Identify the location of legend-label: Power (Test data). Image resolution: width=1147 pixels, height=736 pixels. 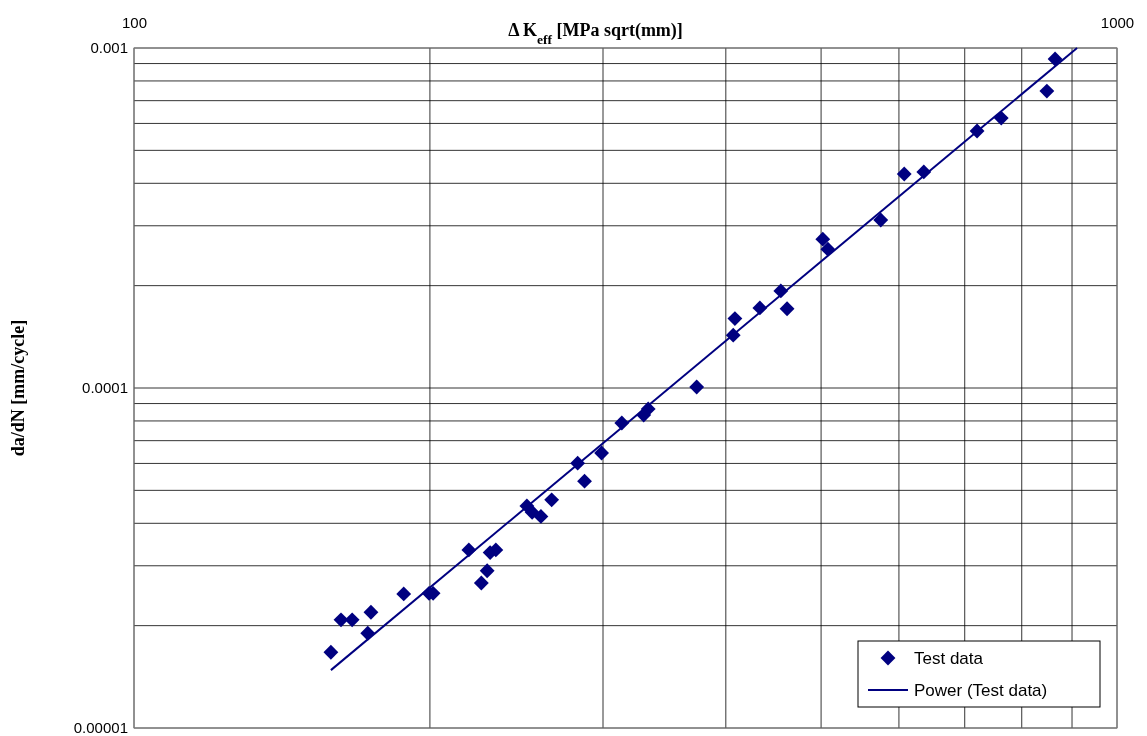
(981, 690).